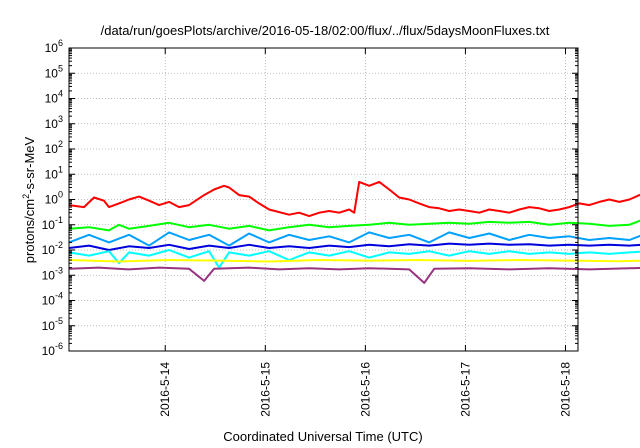 The image size is (640, 448). I want to click on x-axis-label: Coordinated Universal Time (UTC), so click(322, 436).